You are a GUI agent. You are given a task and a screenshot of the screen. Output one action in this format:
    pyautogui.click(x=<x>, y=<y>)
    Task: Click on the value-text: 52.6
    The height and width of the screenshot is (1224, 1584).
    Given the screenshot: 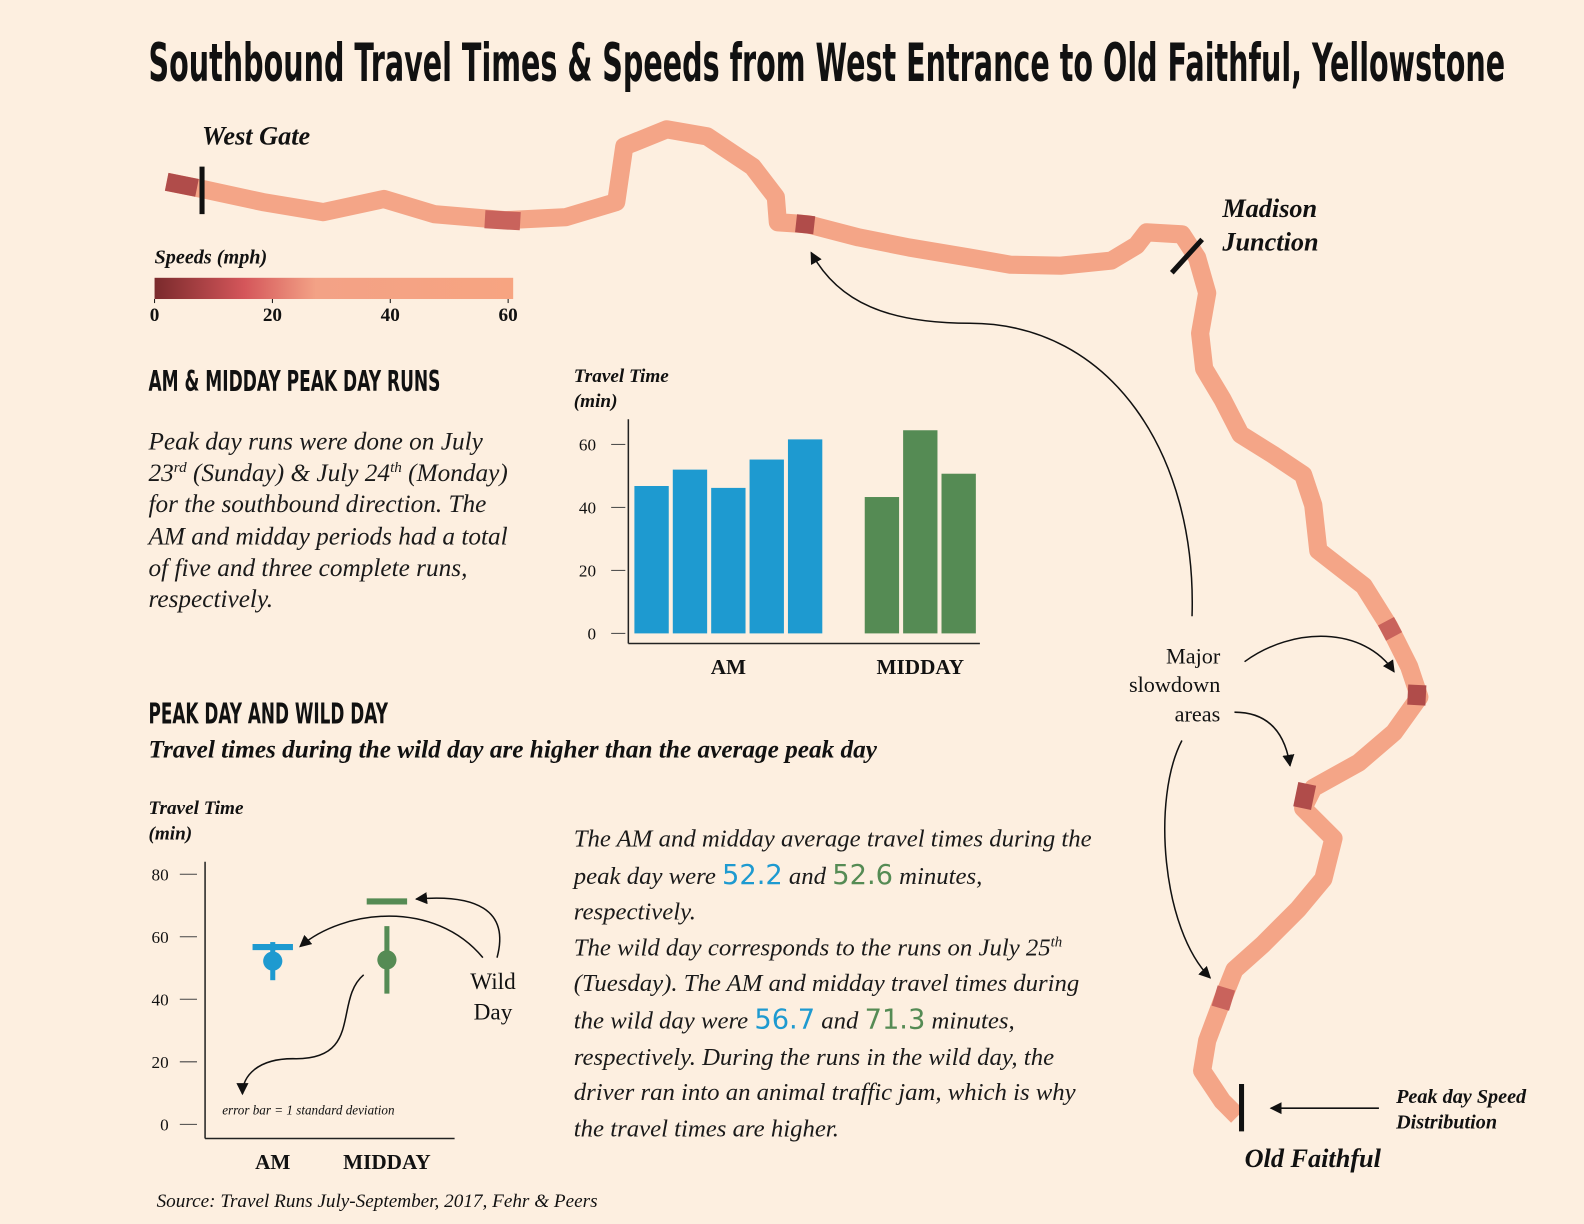 What is the action you would take?
    pyautogui.click(x=862, y=875)
    